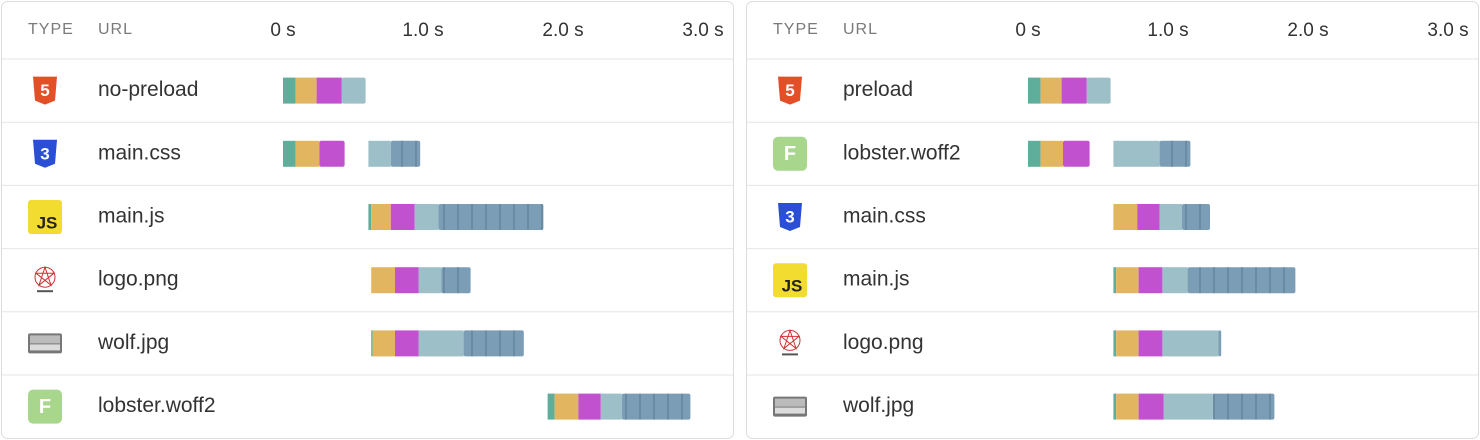 The image size is (1480, 440). Describe the element at coordinates (138, 279) in the screenshot. I see `url-label: logo.png` at that location.